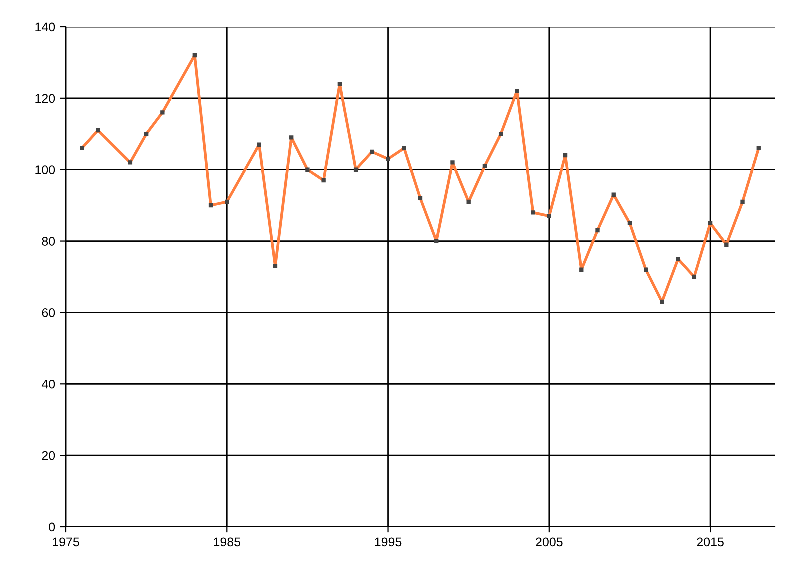 The image size is (800, 576). What do you see at coordinates (49, 241) in the screenshot?
I see `y-tick-label: 80` at bounding box center [49, 241].